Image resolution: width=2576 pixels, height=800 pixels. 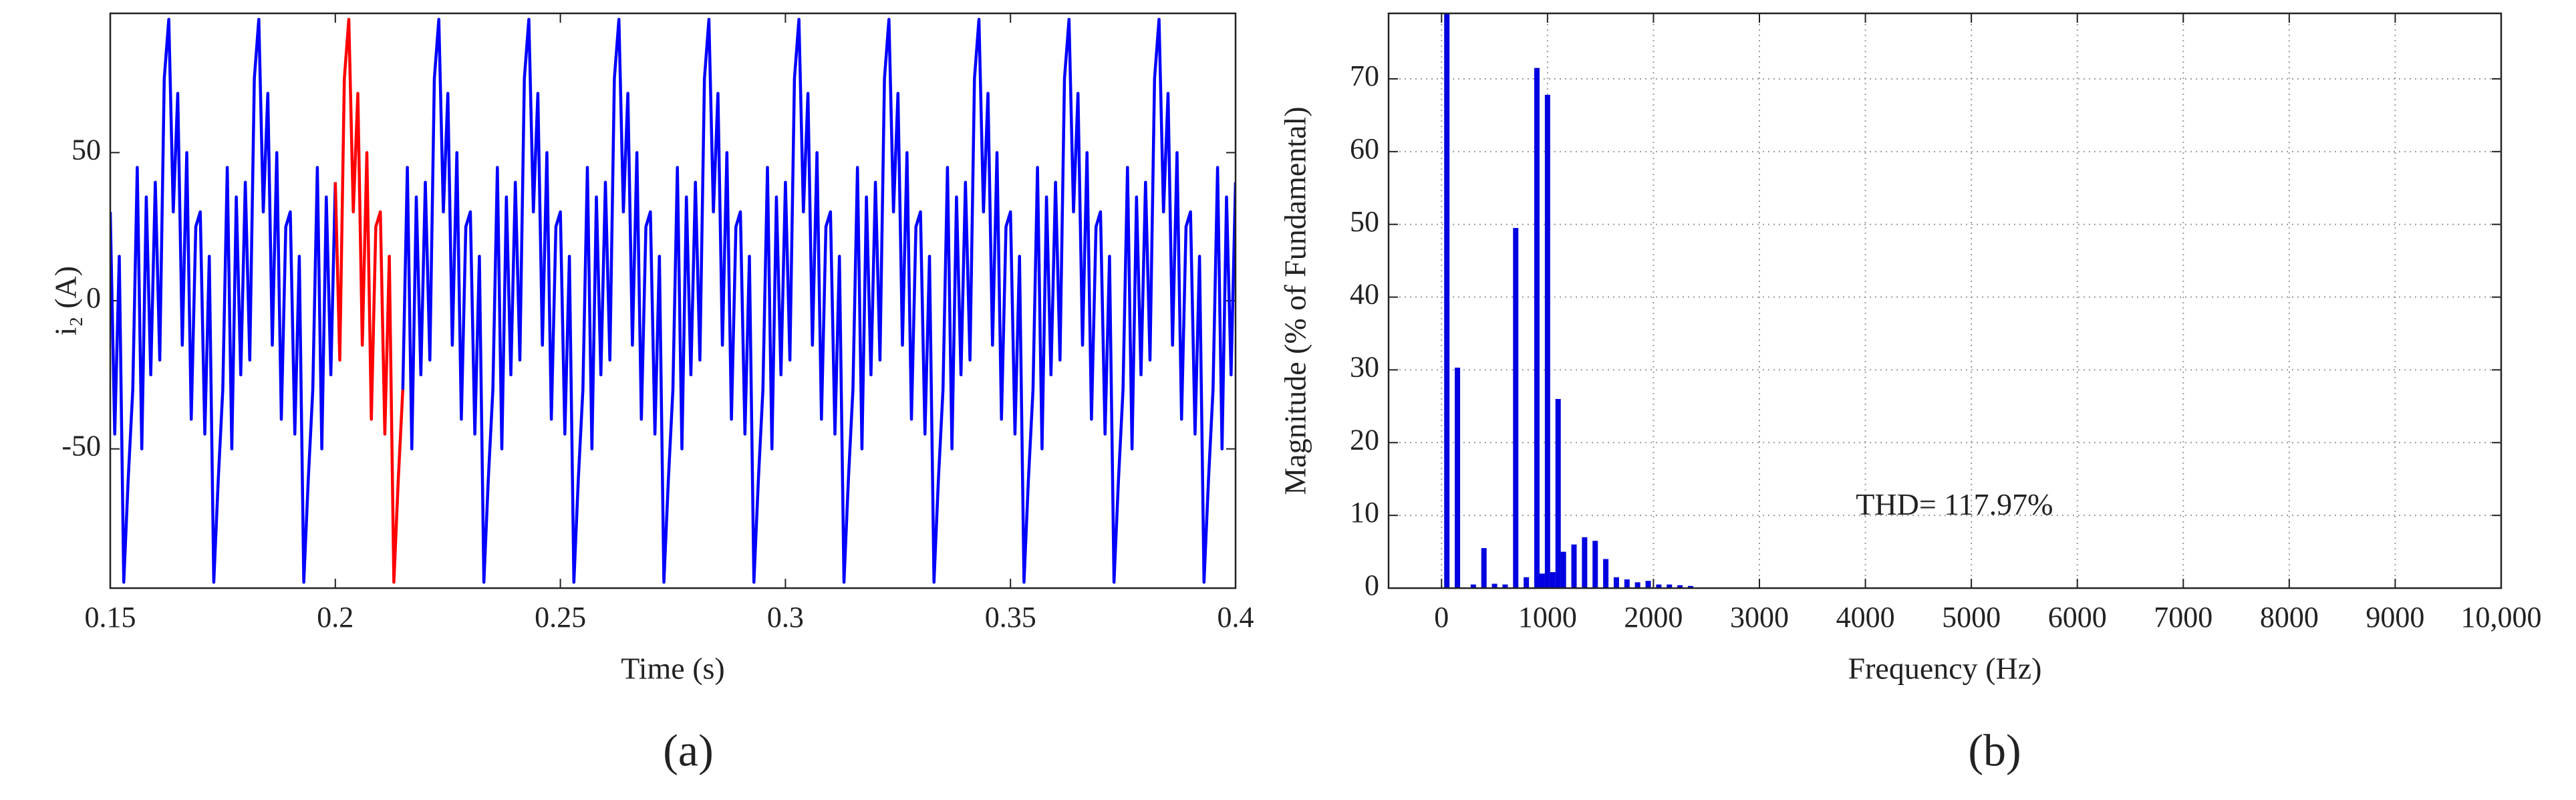 I want to click on x-tick-label: 0.4, so click(x=1236, y=617).